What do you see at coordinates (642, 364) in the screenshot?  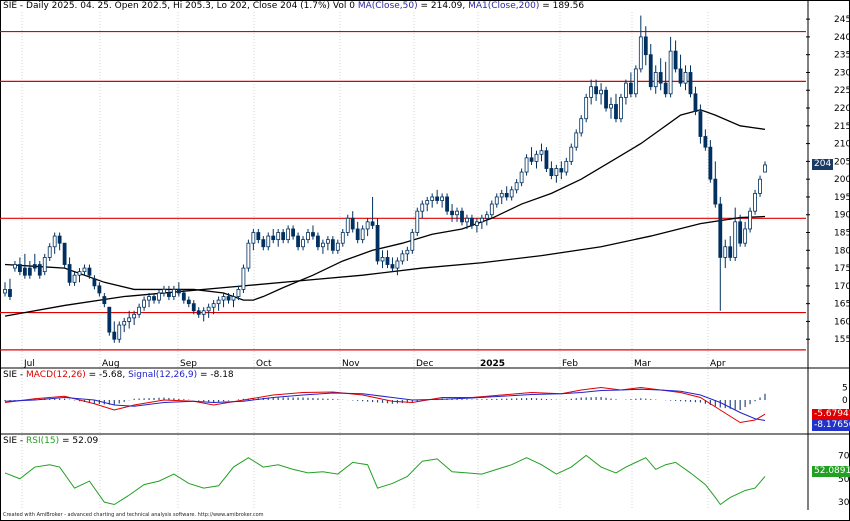 I see `x-tick-label: Mar` at bounding box center [642, 364].